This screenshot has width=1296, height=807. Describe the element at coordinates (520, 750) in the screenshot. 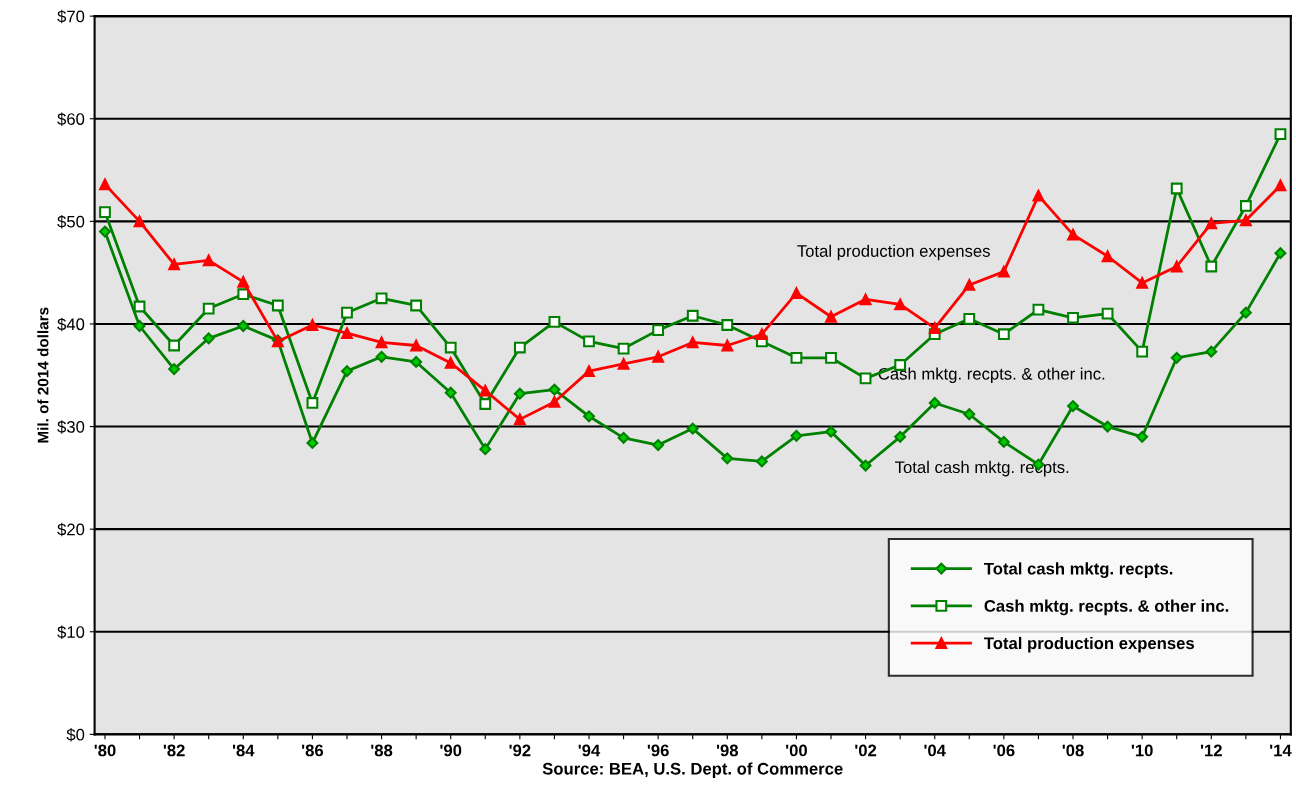

I see `x-tick-label: '92` at that location.